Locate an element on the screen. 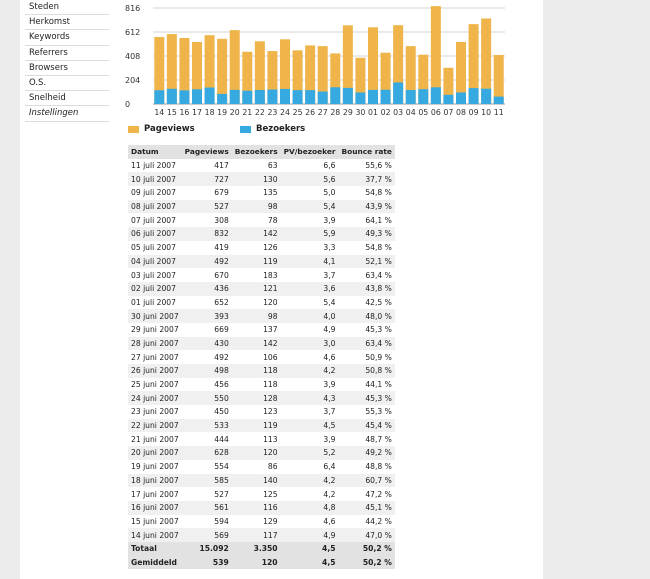 The height and width of the screenshot is (579, 650). table-row: 17 juni 2007 527 125 4,2 47,2 % is located at coordinates (261, 494).